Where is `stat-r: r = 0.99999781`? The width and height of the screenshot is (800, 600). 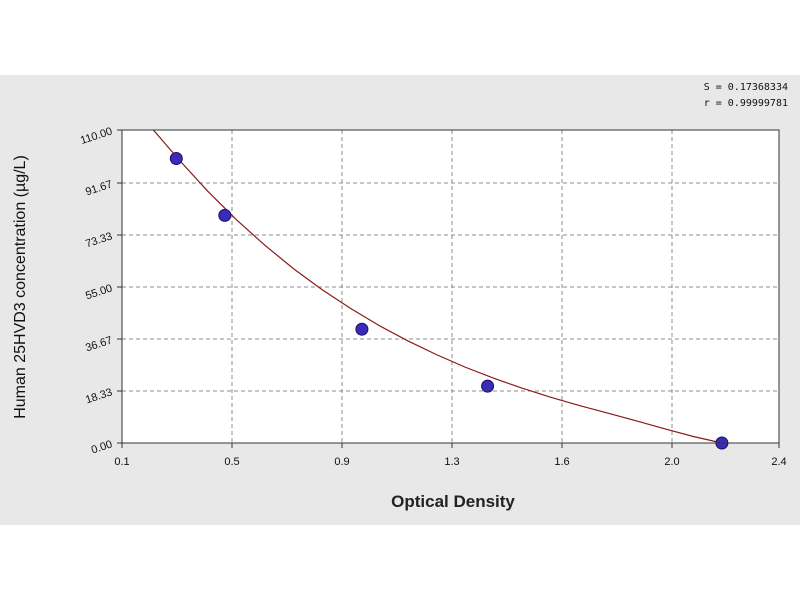
stat-r: r = 0.99999781 is located at coordinates (745, 103).